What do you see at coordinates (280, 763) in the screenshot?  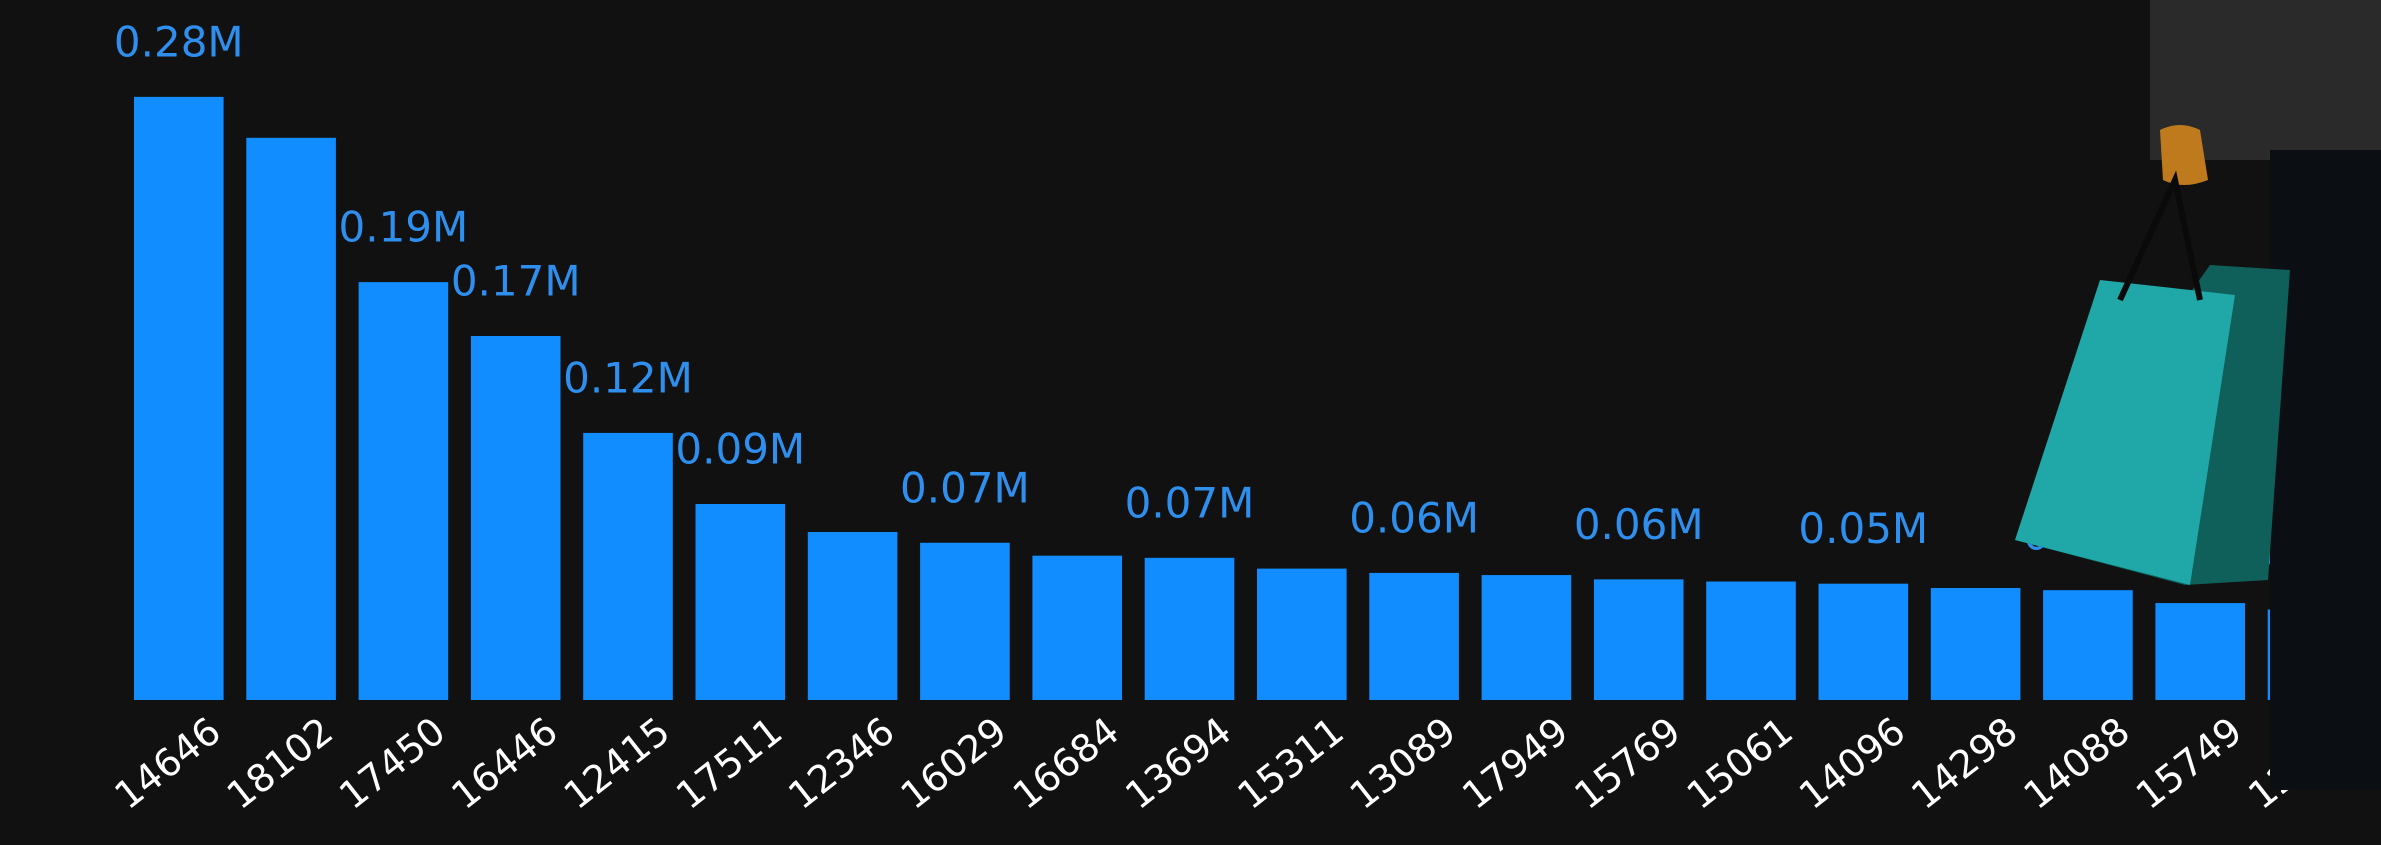 I see `x-tick-label: 18102` at bounding box center [280, 763].